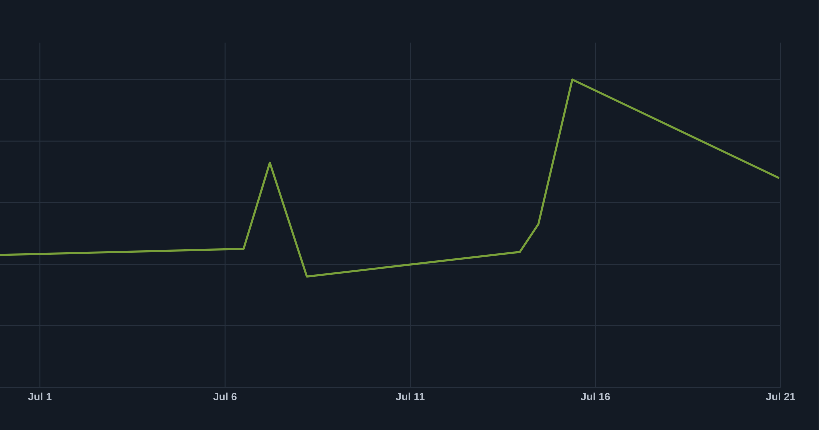 The height and width of the screenshot is (430, 819). Describe the element at coordinates (595, 396) in the screenshot. I see `x-tick-label: Jul 16` at that location.